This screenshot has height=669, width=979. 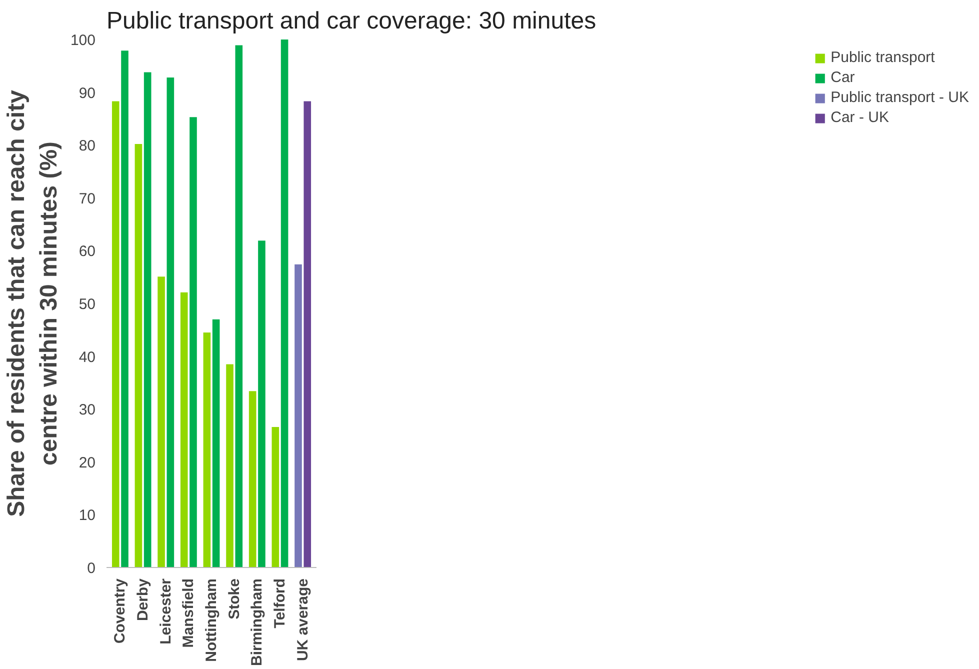 What do you see at coordinates (87, 146) in the screenshot?
I see `y-tick-label: 80` at bounding box center [87, 146].